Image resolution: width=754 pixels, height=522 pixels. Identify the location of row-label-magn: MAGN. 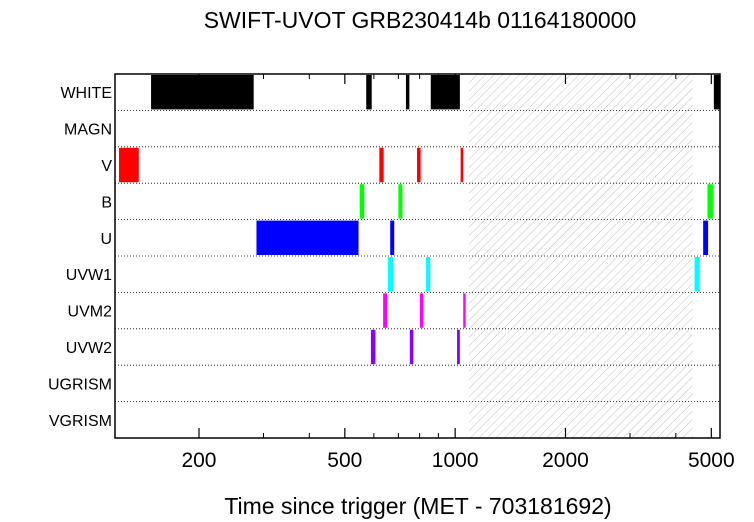
(88, 130).